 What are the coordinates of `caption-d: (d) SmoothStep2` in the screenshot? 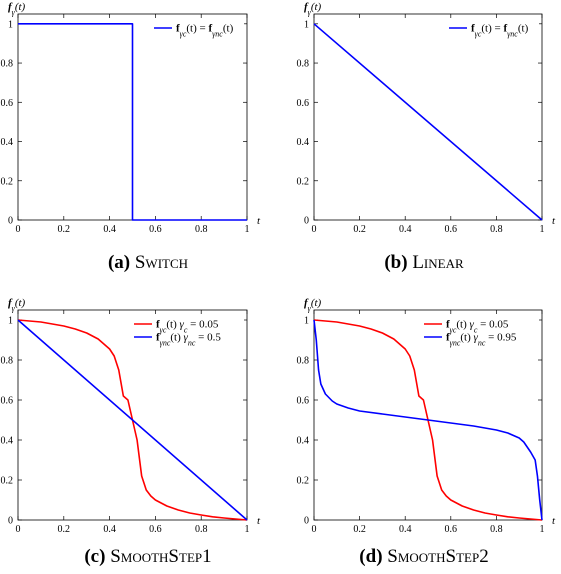 It's located at (422, 557).